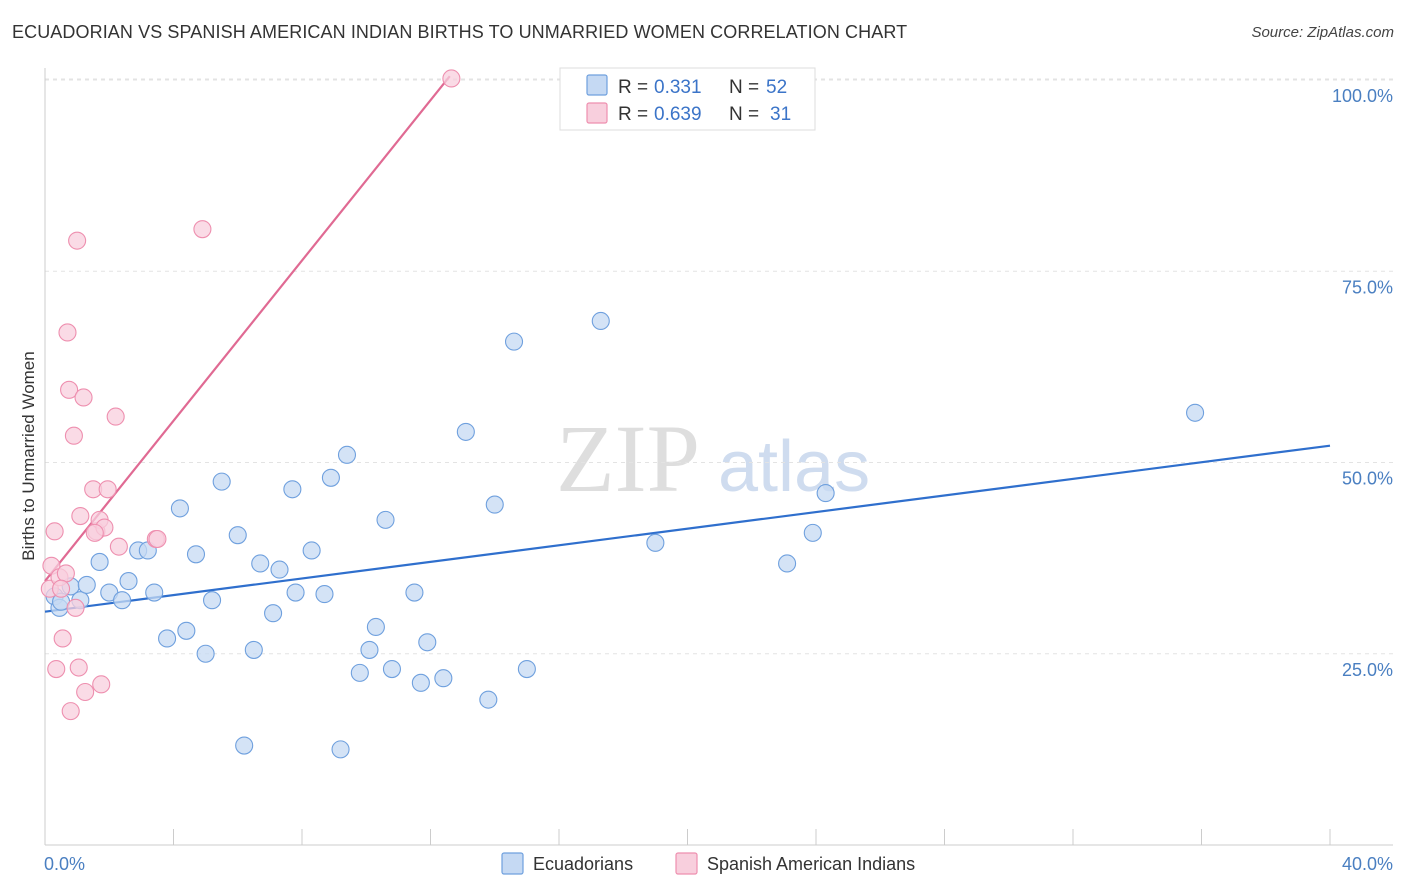  I want to click on series-legend-label-spanish-american-indians: Spanish American Indians, so click(811, 864).